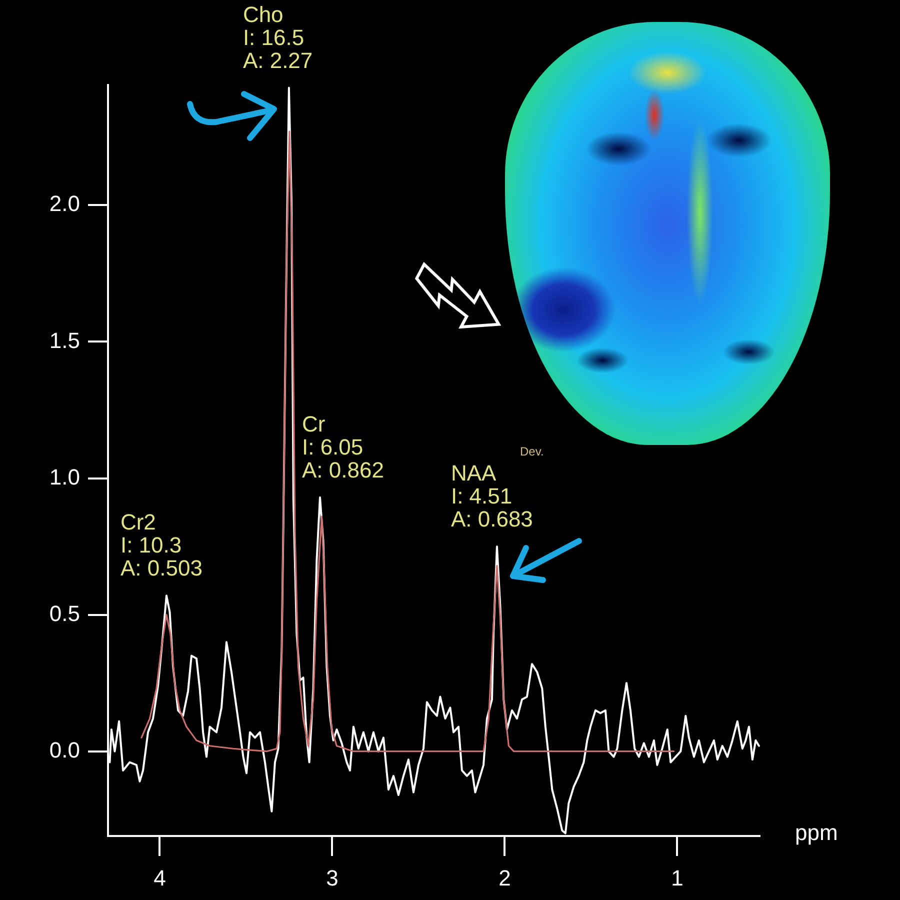 The width and height of the screenshot is (900, 900). Describe the element at coordinates (277, 37) in the screenshot. I see `annotation: Cho I: 16.5 A: 2.27` at that location.